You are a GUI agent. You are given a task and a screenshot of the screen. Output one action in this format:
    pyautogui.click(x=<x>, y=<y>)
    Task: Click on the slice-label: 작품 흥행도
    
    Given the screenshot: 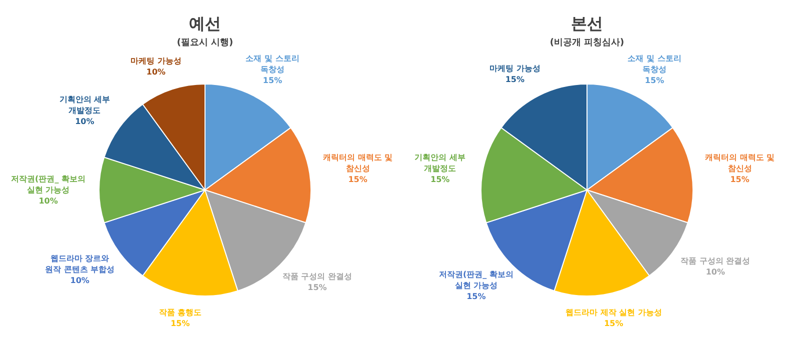 What is the action you would take?
    pyautogui.click(x=180, y=312)
    